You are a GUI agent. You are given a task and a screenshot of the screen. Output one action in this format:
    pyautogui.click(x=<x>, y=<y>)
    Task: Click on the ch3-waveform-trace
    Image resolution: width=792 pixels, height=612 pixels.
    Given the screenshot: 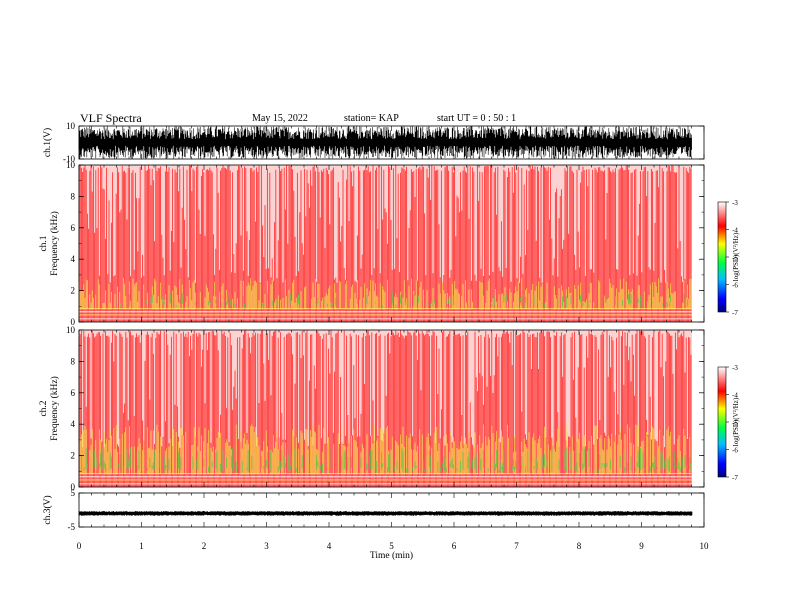 What is the action you would take?
    pyautogui.click(x=385, y=513)
    